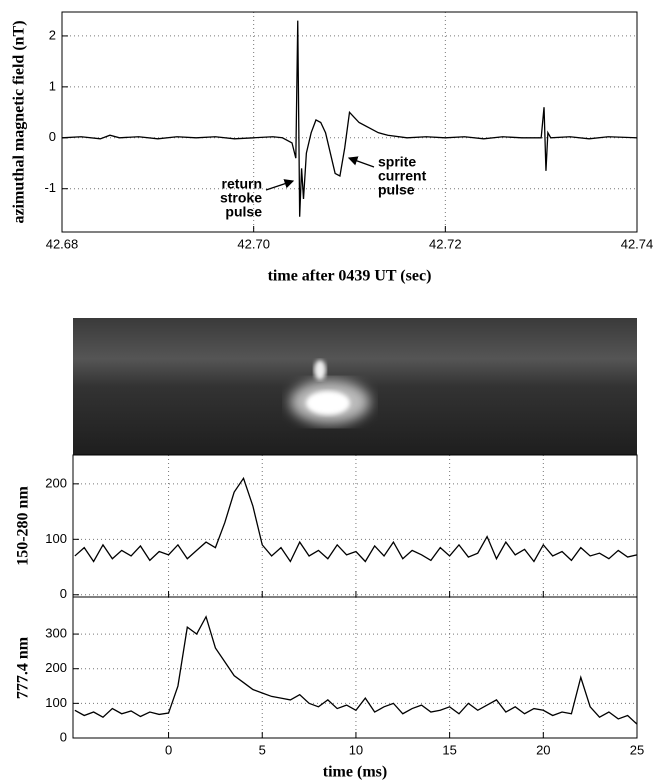 Image resolution: width=663 pixels, height=784 pixels. Describe the element at coordinates (356, 749) in the screenshot. I see `x-tick-label: 10` at that location.